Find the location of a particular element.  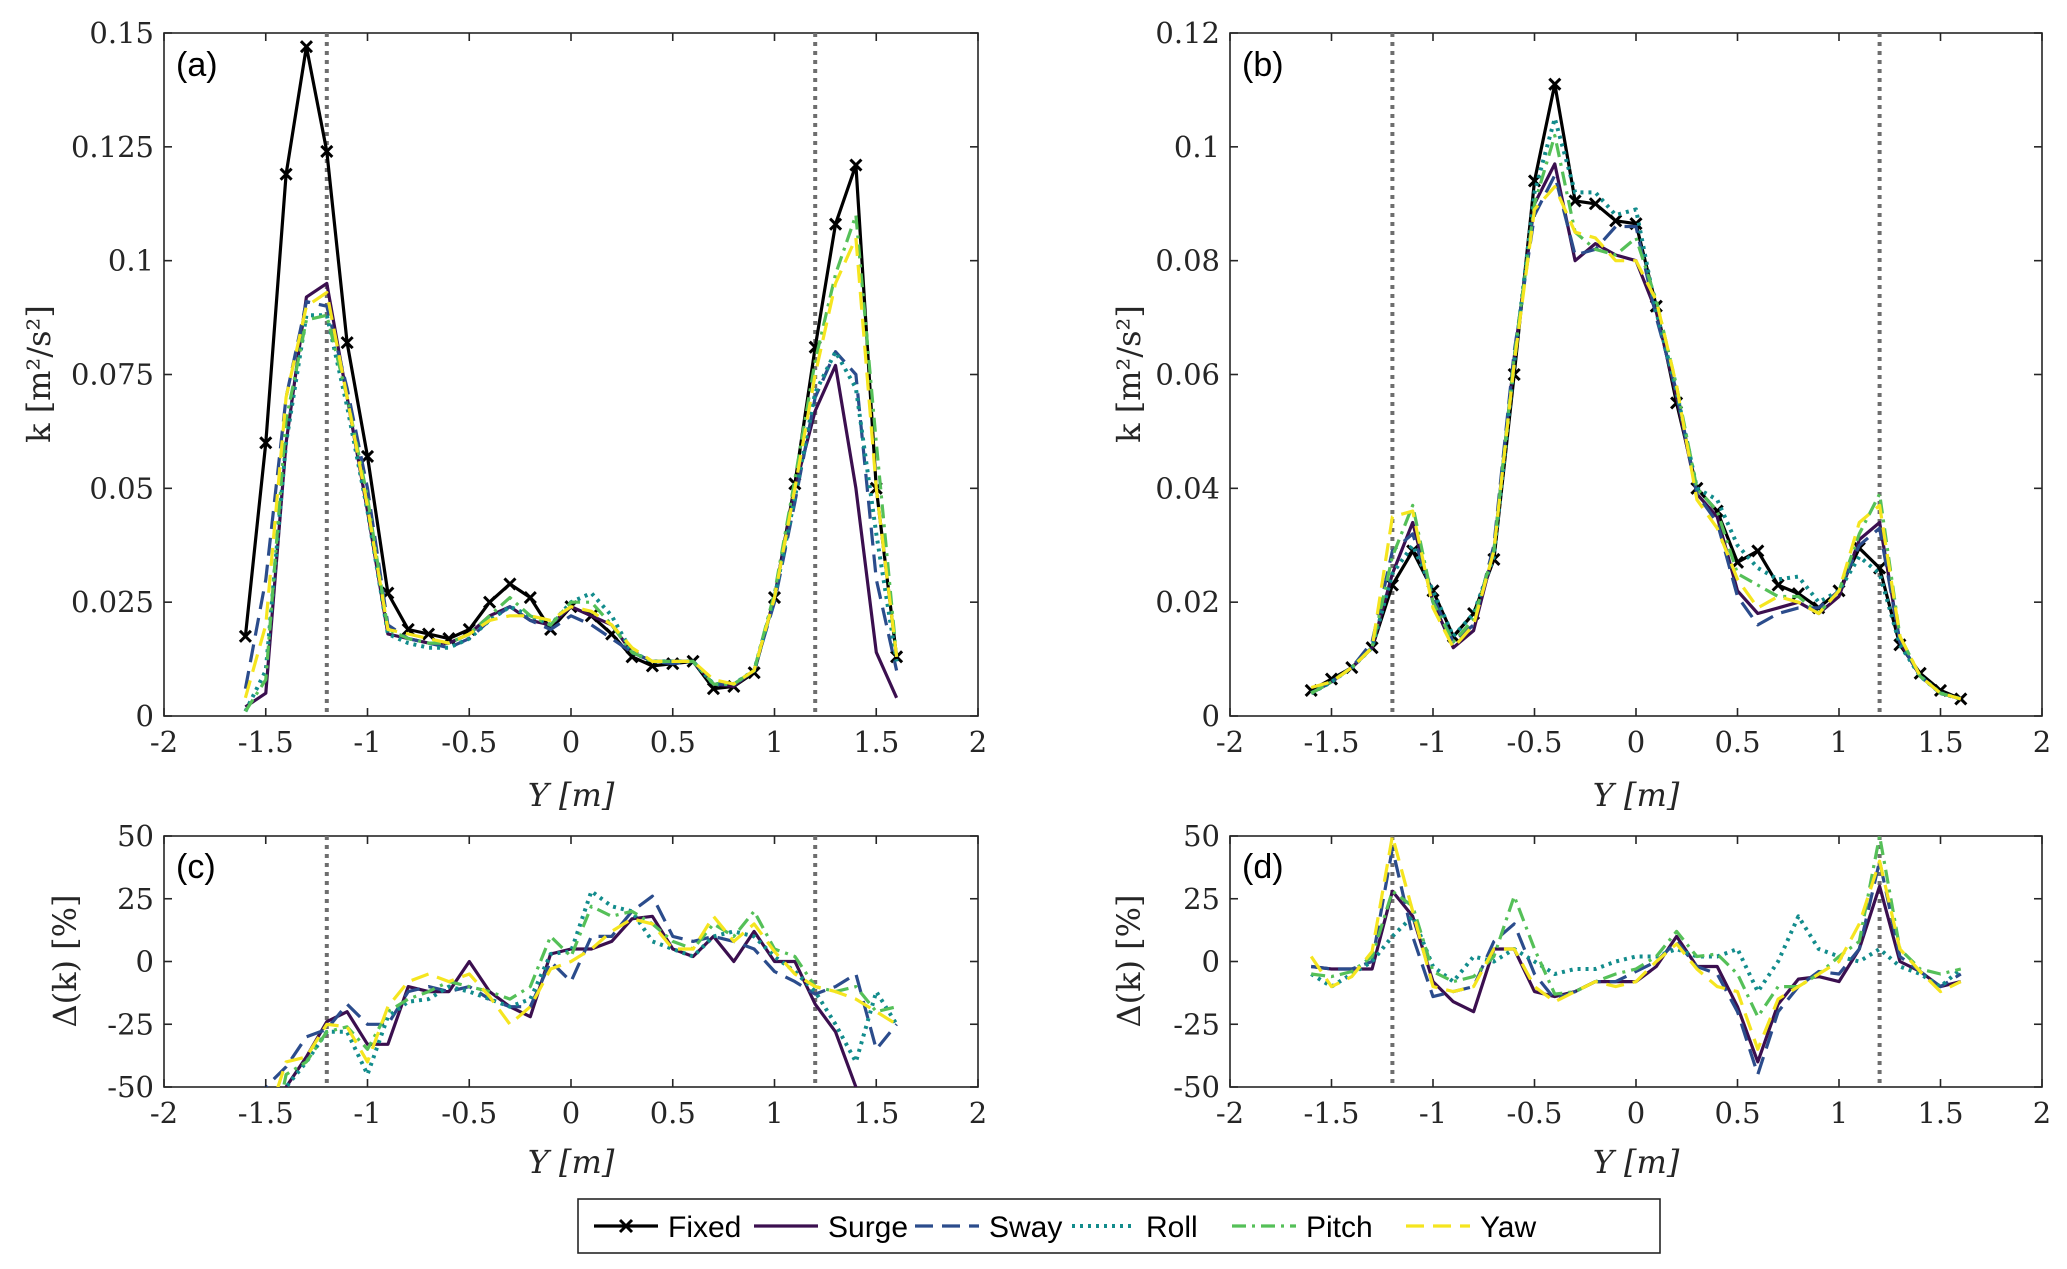

y-axis-label-d: Δ(k) [%] is located at coordinates (1129, 960).